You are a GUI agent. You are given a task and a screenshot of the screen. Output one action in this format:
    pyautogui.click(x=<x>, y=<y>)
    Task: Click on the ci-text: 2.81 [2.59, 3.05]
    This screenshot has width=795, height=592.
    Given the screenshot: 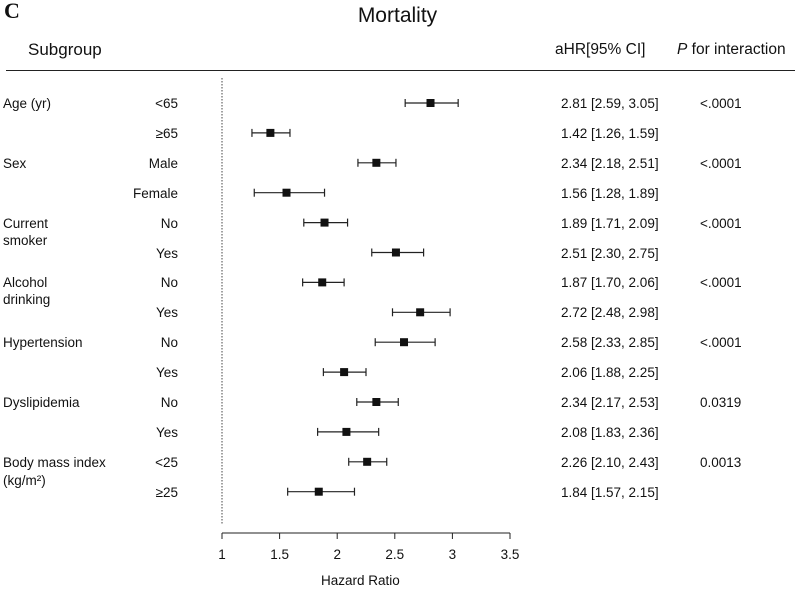 What is the action you would take?
    pyautogui.click(x=610, y=103)
    